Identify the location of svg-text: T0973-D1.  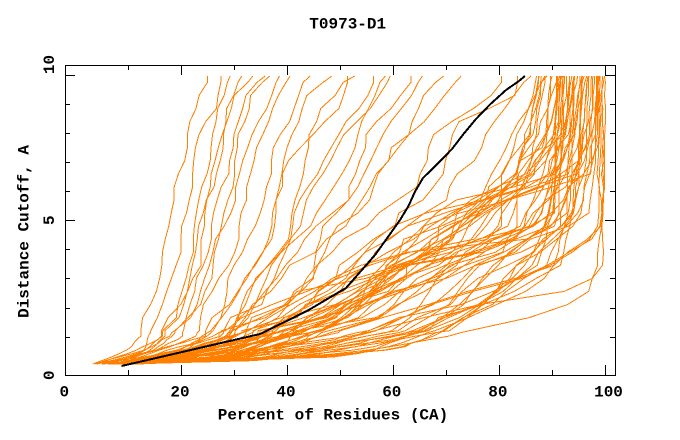
(347, 25).